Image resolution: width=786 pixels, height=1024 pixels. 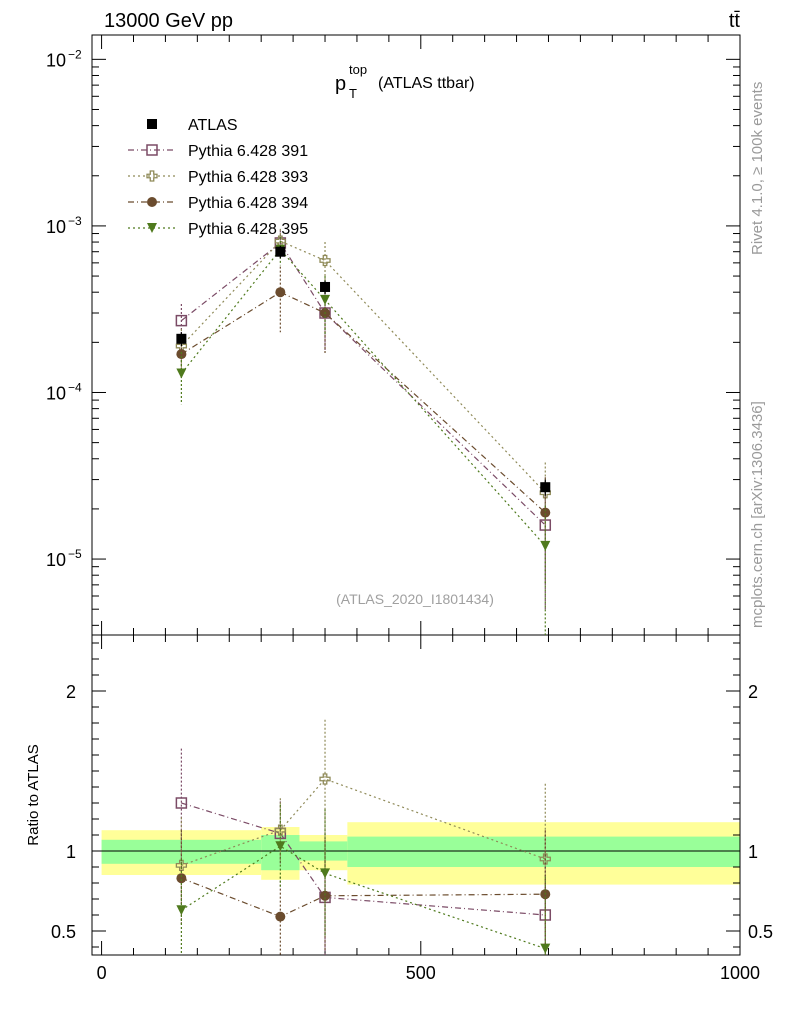 I want to click on ratio-xtick-label-2: 1000, so click(x=740, y=973).